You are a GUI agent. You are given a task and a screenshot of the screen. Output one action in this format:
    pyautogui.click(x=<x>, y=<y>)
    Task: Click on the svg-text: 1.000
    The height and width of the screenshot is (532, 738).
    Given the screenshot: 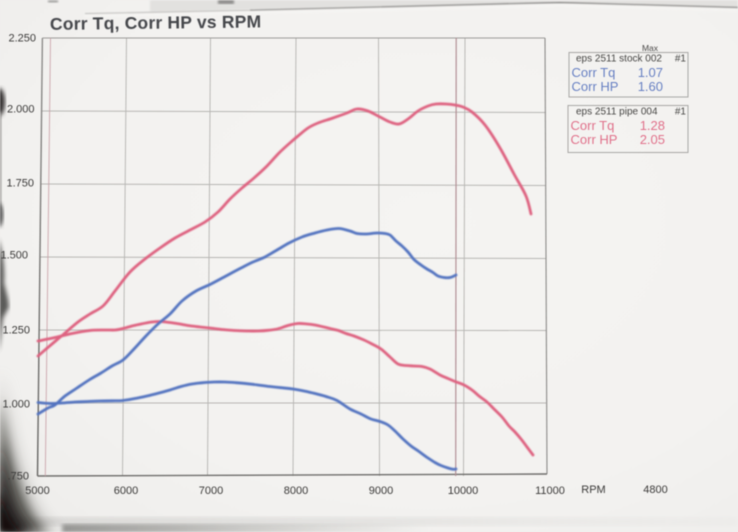 What is the action you would take?
    pyautogui.click(x=16, y=405)
    